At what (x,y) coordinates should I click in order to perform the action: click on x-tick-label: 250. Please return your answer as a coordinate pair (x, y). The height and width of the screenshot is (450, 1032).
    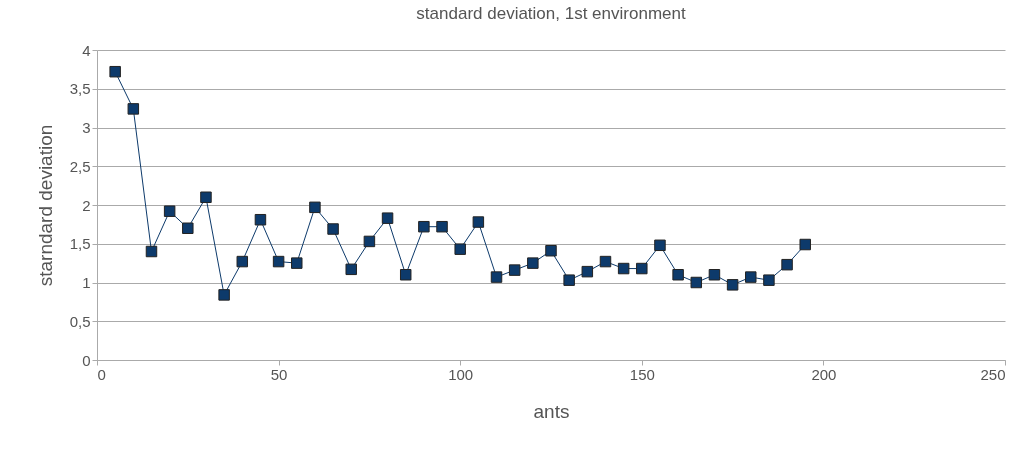
    Looking at the image, I should click on (993, 374).